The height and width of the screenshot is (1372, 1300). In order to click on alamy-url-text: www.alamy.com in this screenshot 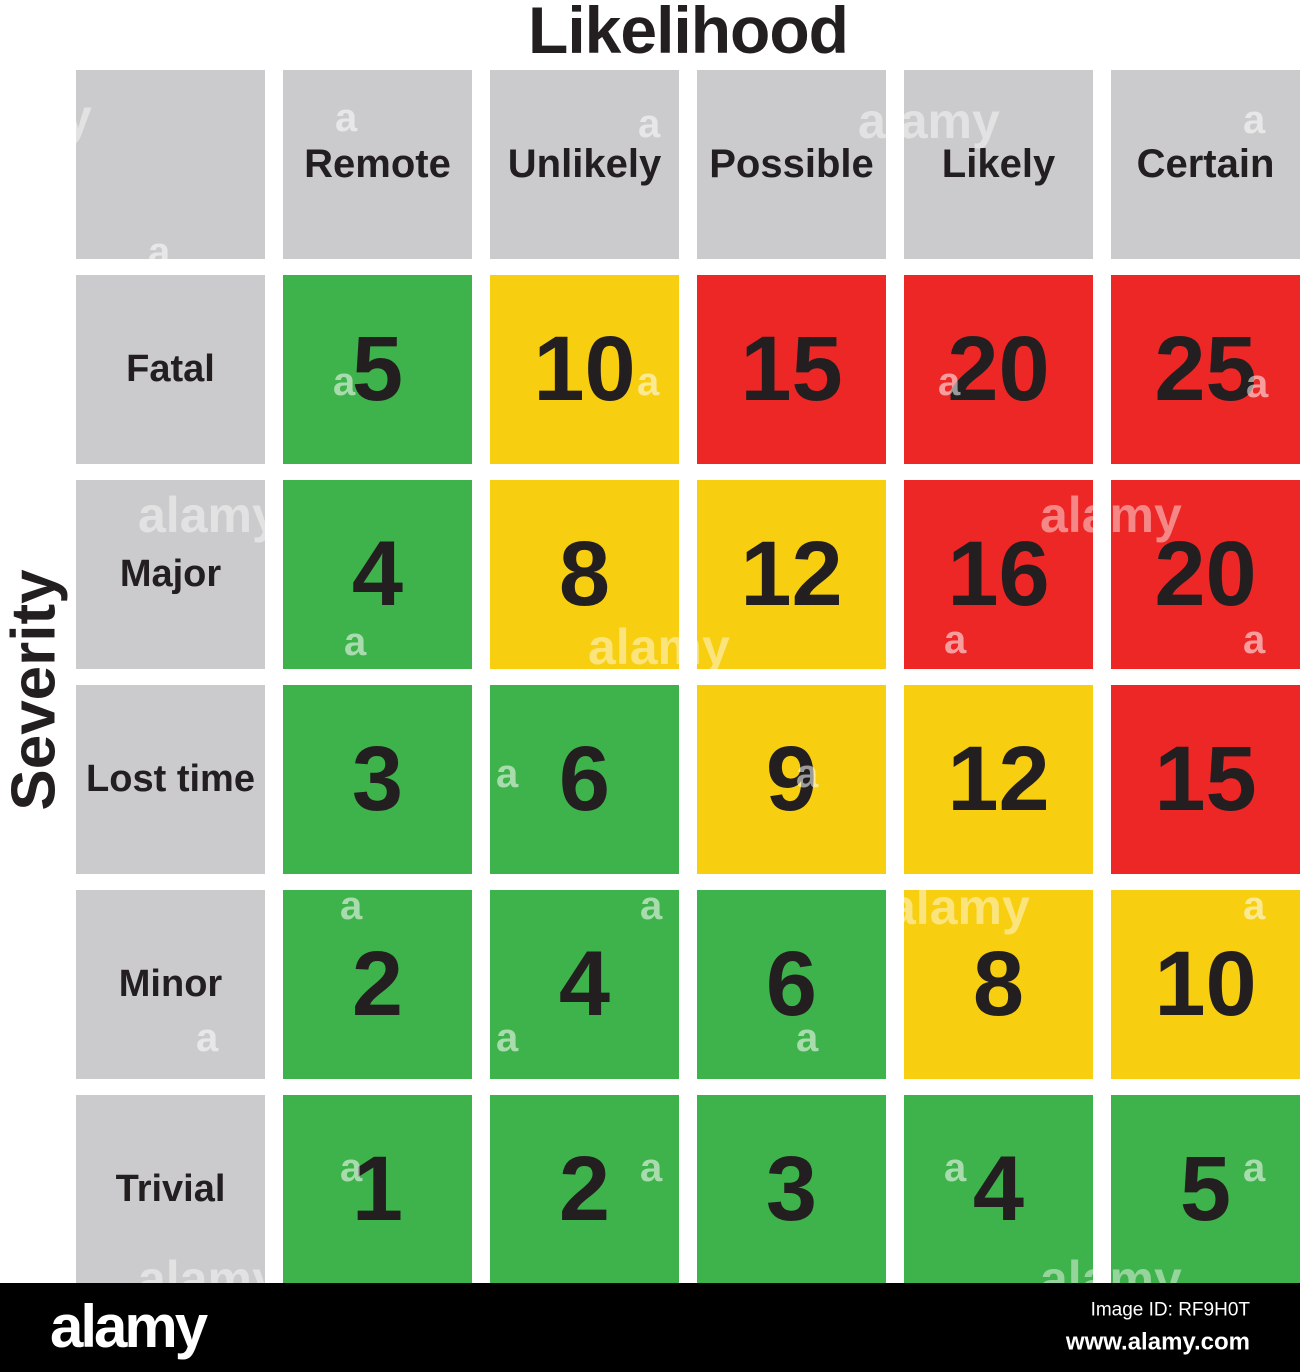, I will do `click(1157, 1341)`.